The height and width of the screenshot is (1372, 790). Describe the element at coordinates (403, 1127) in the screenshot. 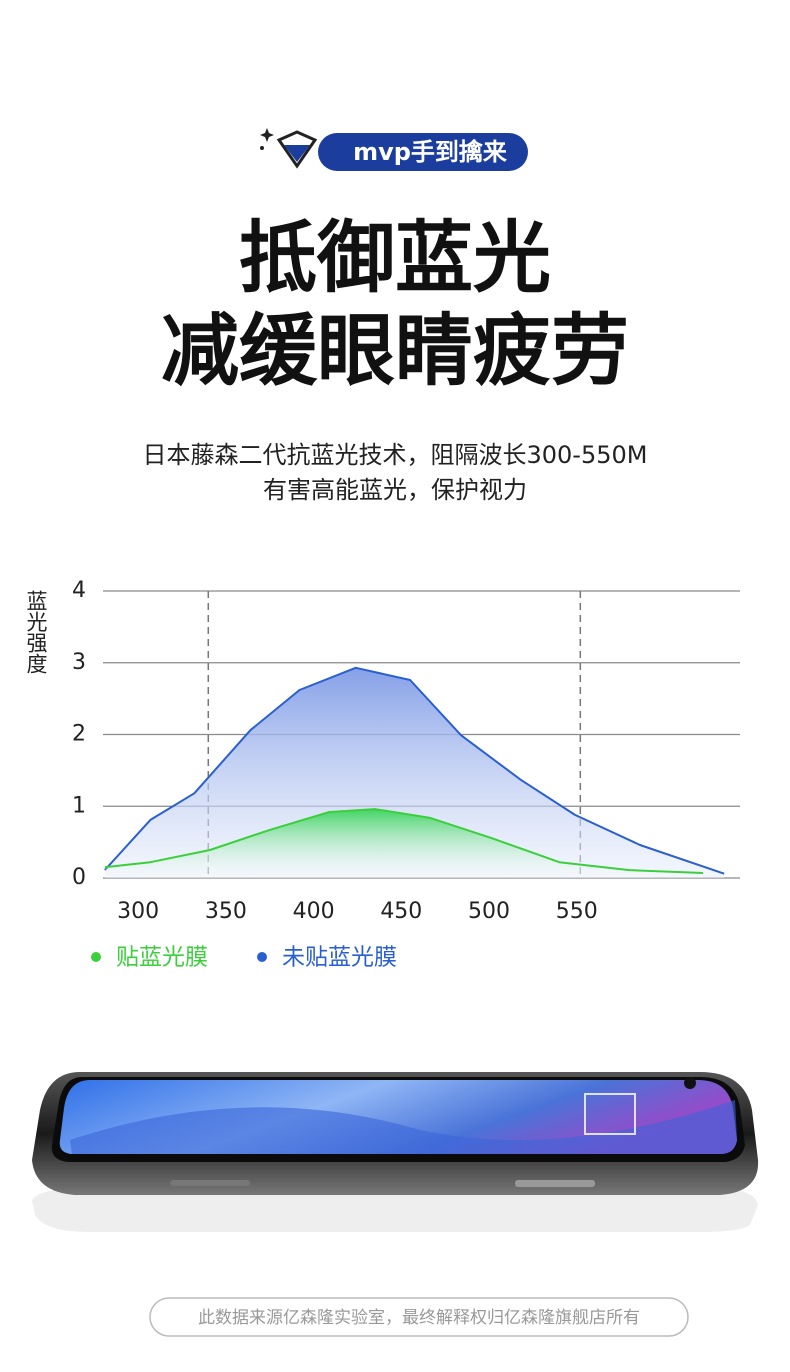

I see `screen-wave` at that location.